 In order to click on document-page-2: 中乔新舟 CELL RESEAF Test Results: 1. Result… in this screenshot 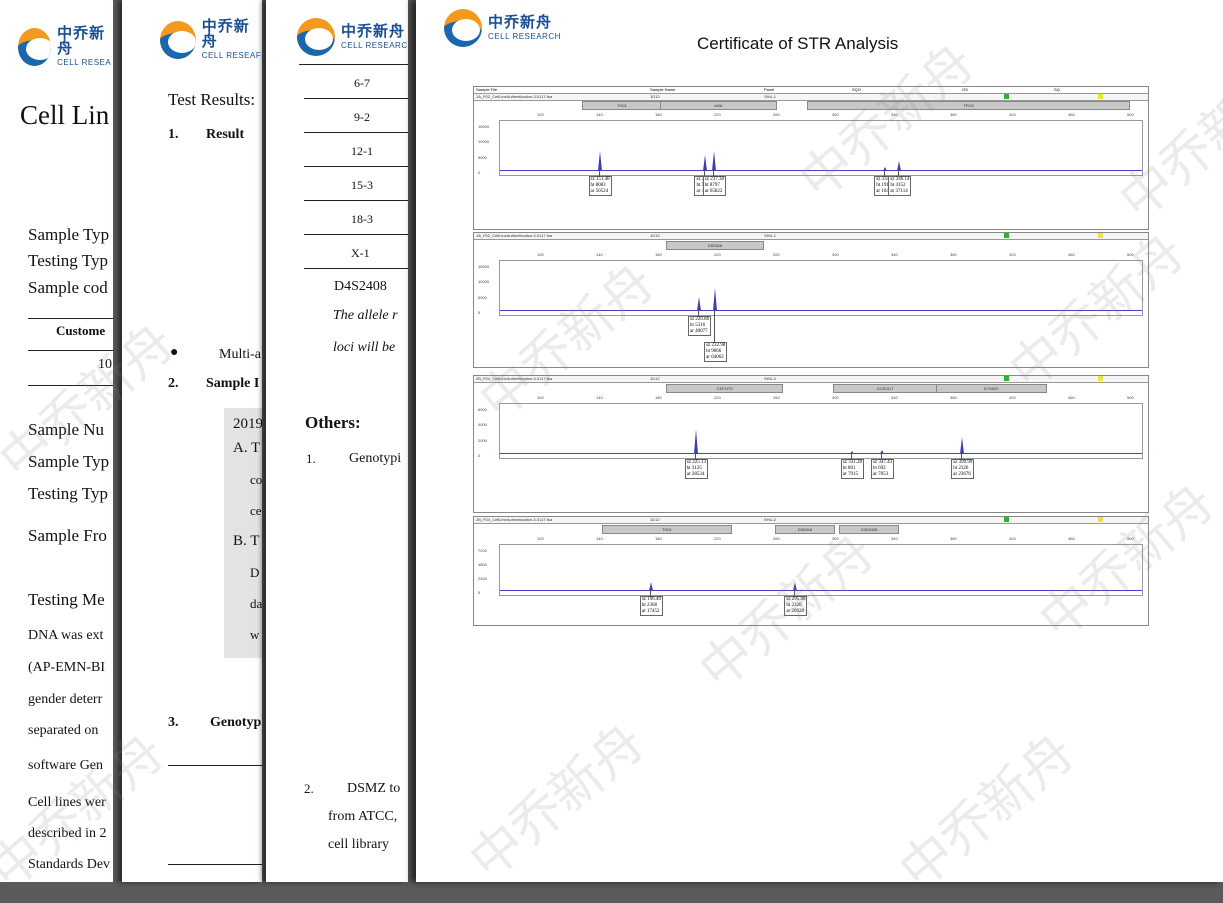, I will do `click(192, 441)`.